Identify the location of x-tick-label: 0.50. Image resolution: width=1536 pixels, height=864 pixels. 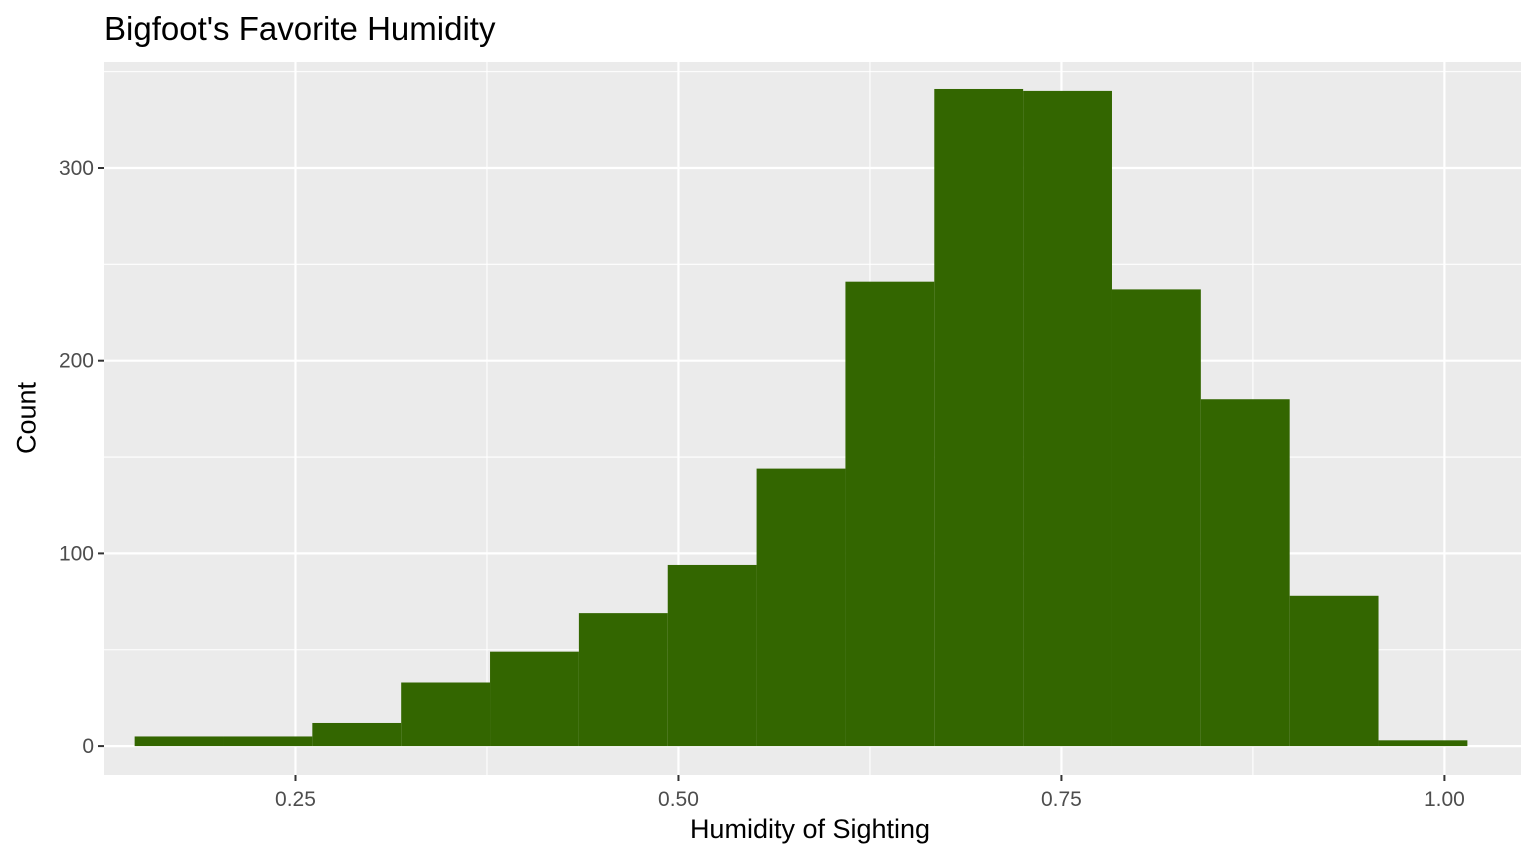
(678, 799).